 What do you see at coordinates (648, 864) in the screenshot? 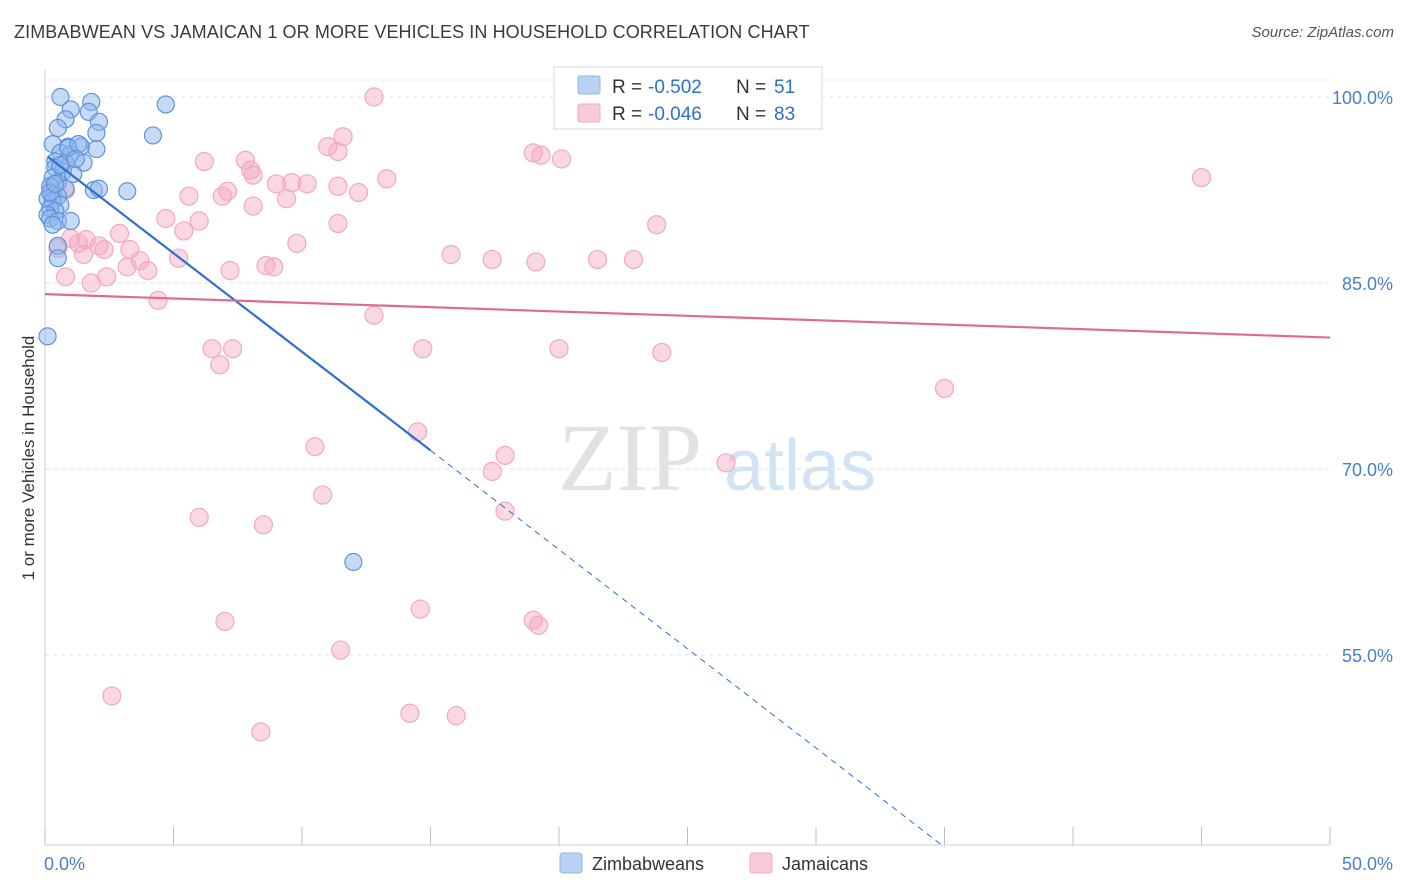
I see `series-legend-zimbabweans: Zimbabweans` at bounding box center [648, 864].